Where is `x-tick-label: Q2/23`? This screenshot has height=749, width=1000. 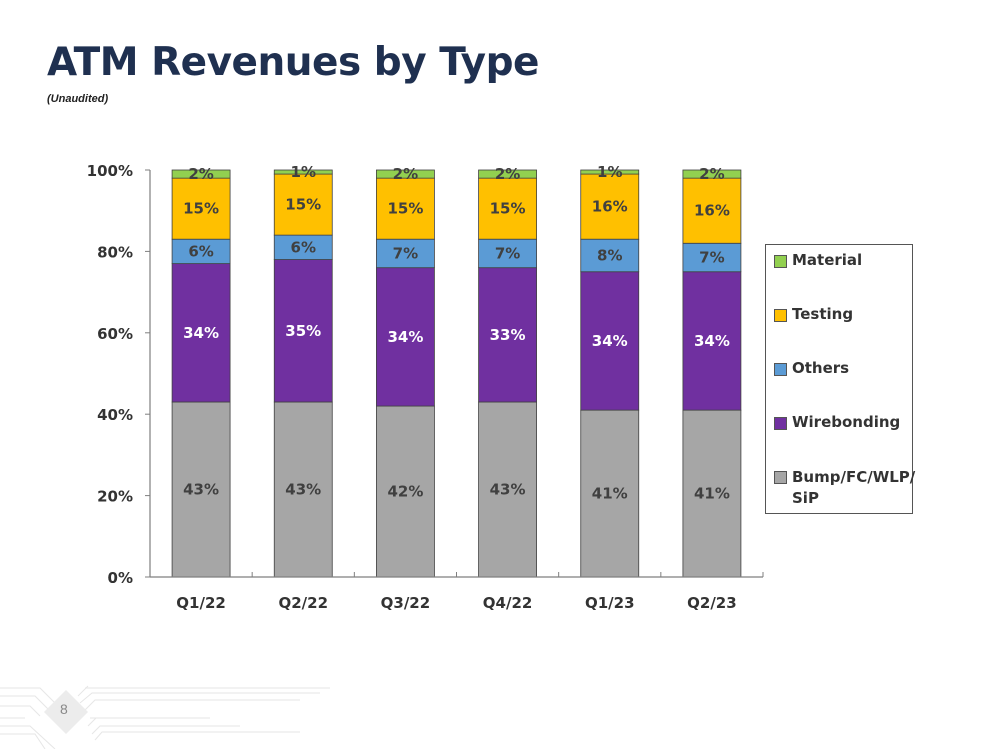
x-tick-label: Q2/23 is located at coordinates (712, 603).